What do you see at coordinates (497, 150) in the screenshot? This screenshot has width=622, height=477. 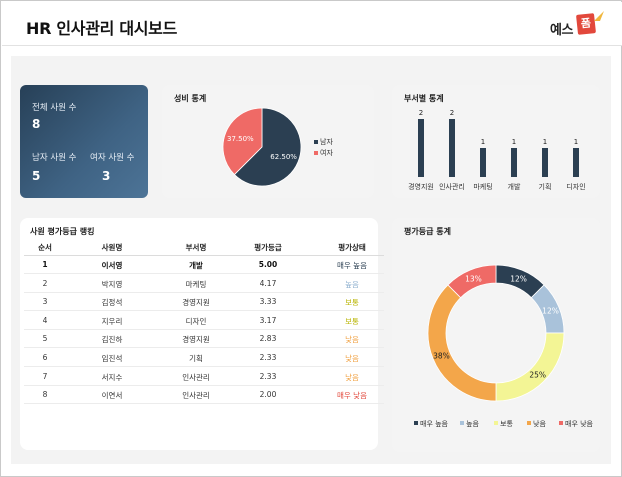 I see `dept-bar-chart: 2 경영지원 2 인사관리 1 마케팅 1 개발 1 기획 1 디자인` at bounding box center [497, 150].